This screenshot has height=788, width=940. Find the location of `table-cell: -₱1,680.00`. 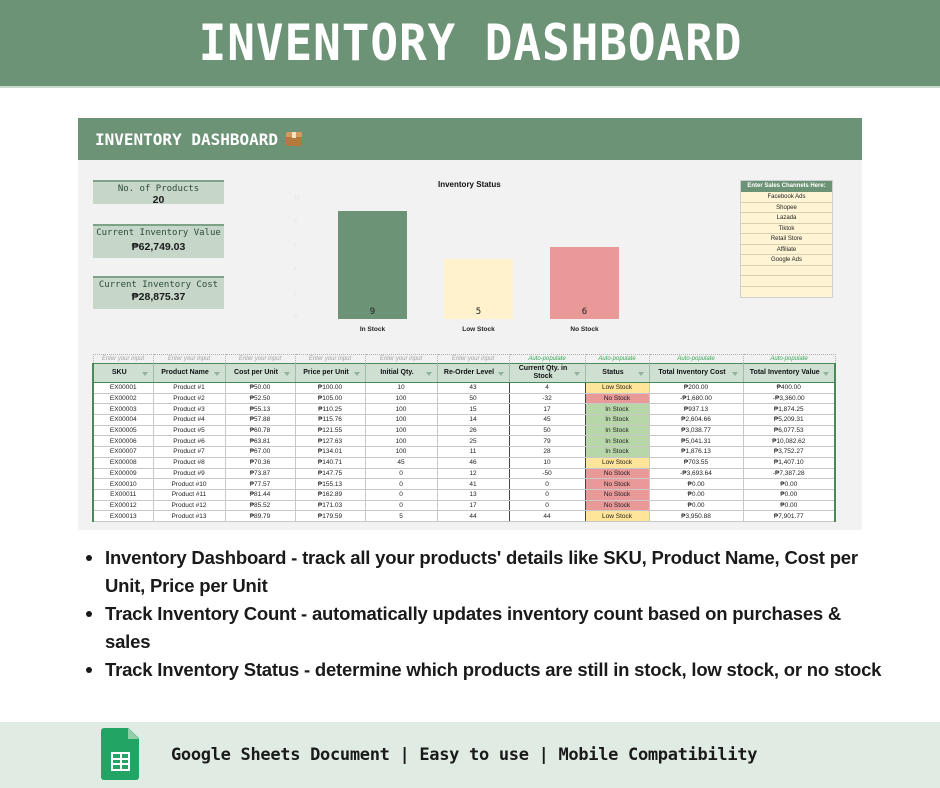

table-cell: -₱1,680.00 is located at coordinates (696, 399).